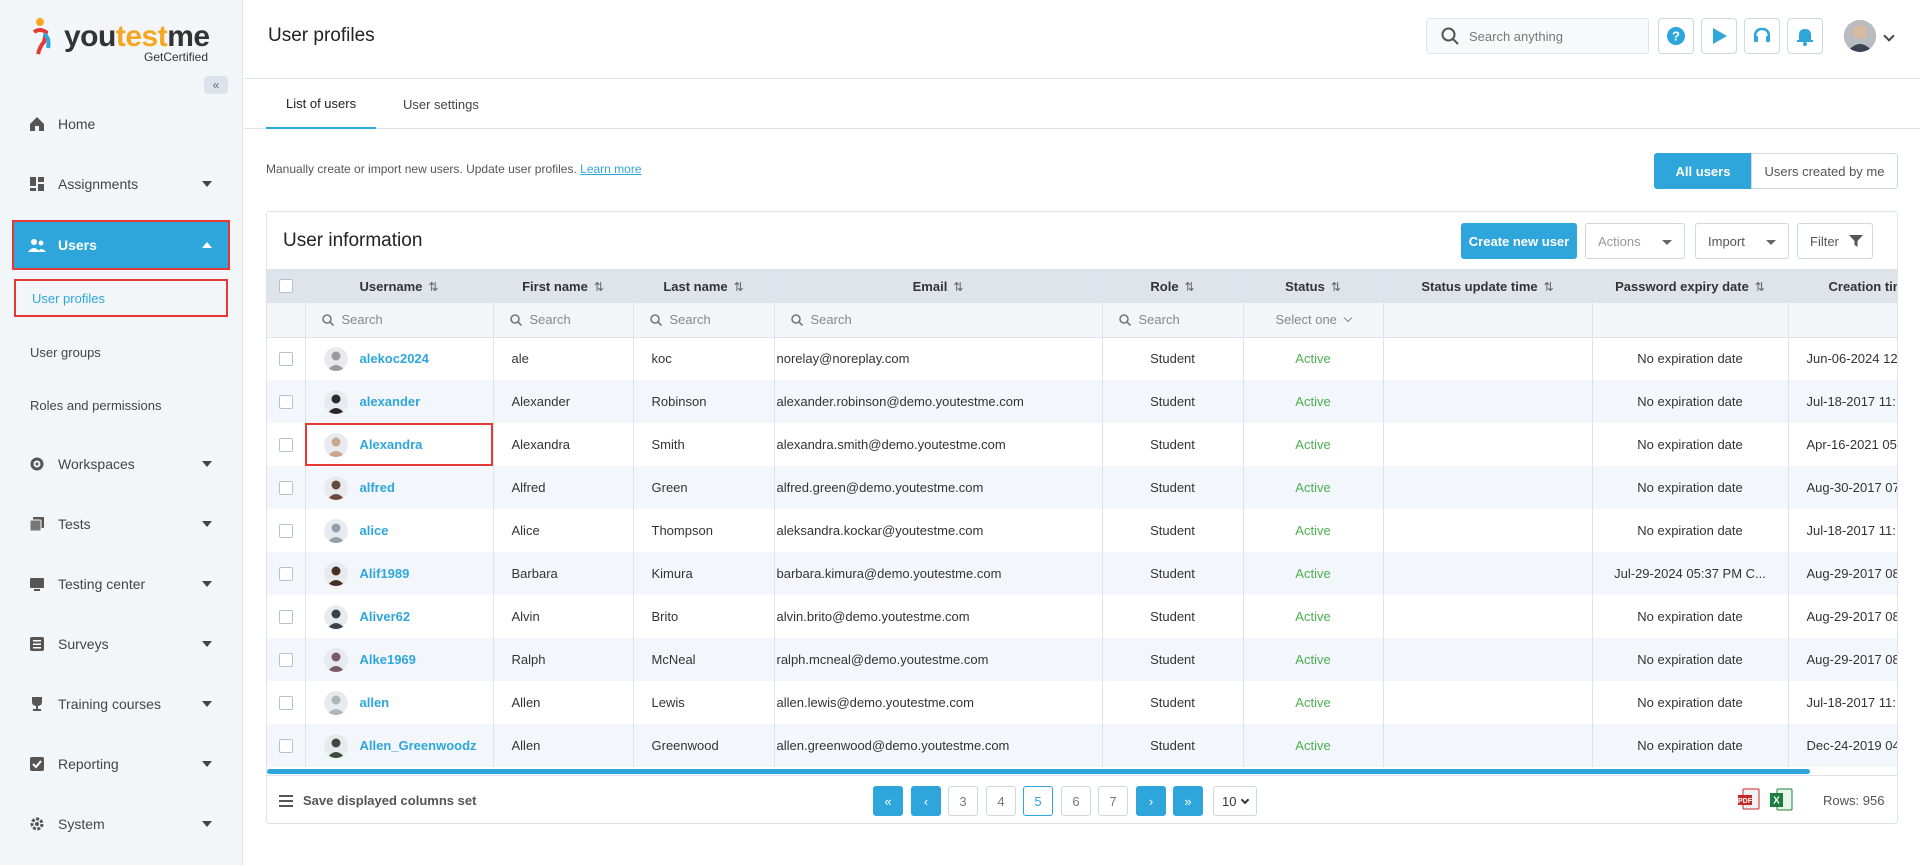 The width and height of the screenshot is (1920, 865). I want to click on sidebar-item-reporting: Reporting, so click(121, 764).